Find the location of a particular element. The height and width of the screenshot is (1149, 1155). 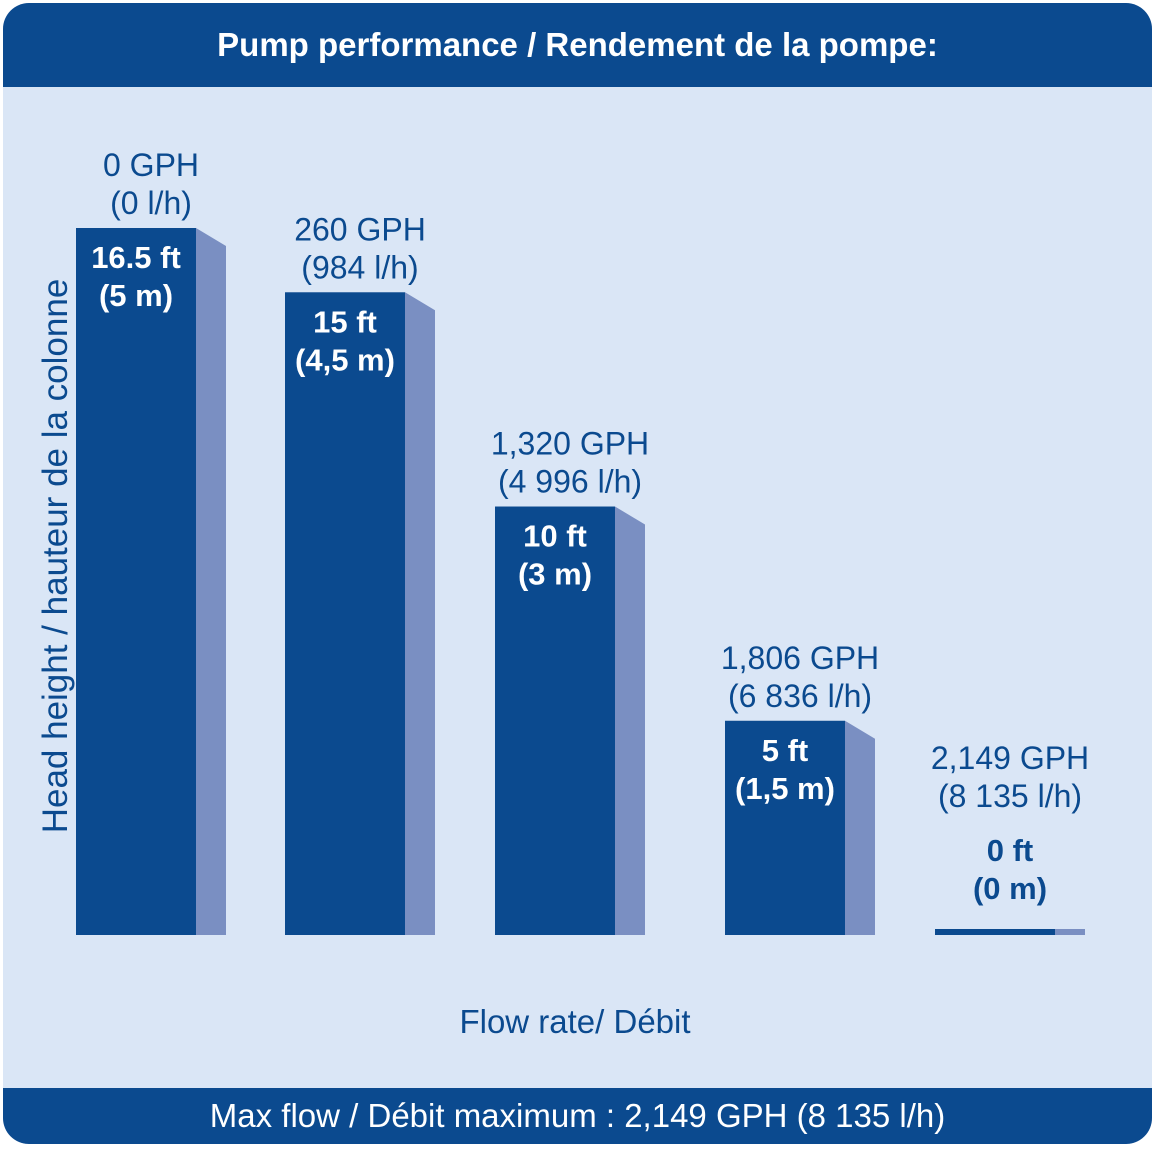

flow-label-3: 1,806 GPH is located at coordinates (800, 658).